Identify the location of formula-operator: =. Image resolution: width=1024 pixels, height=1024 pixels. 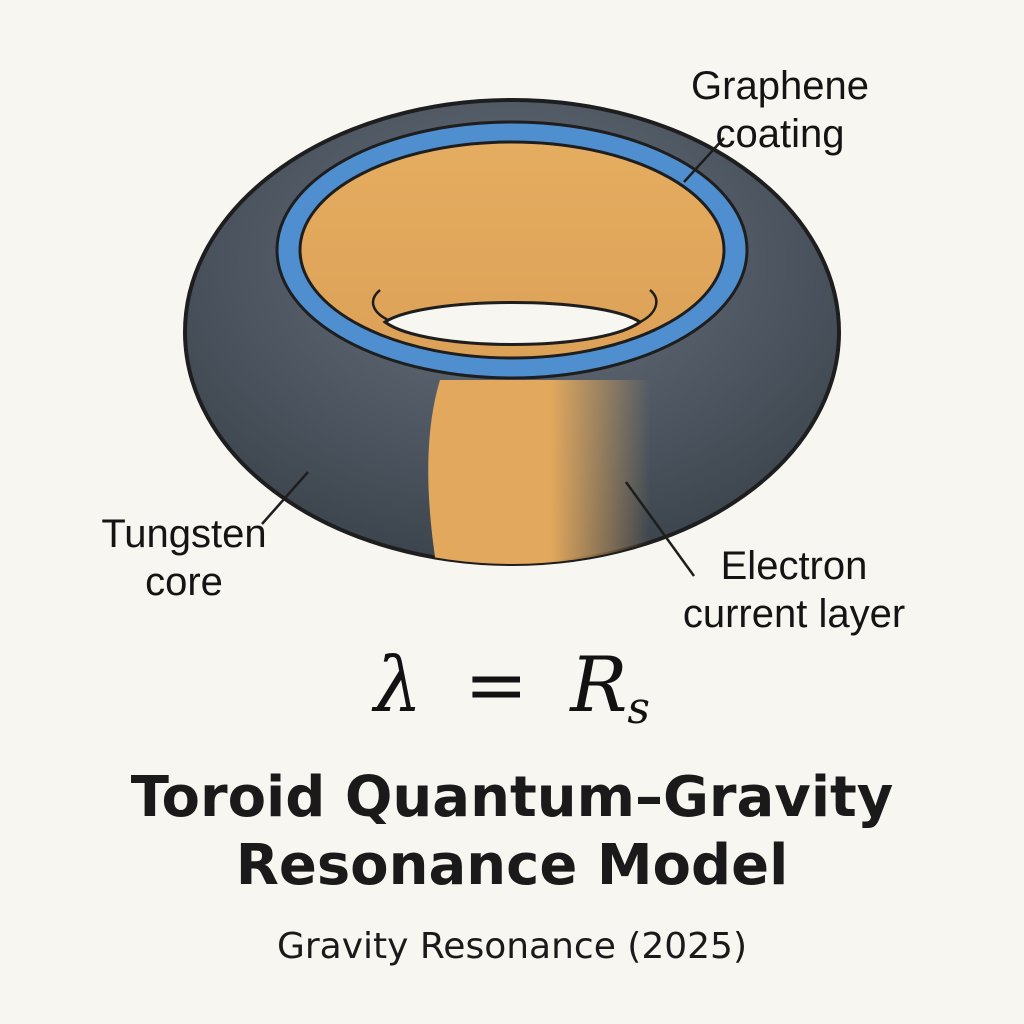
(496, 684).